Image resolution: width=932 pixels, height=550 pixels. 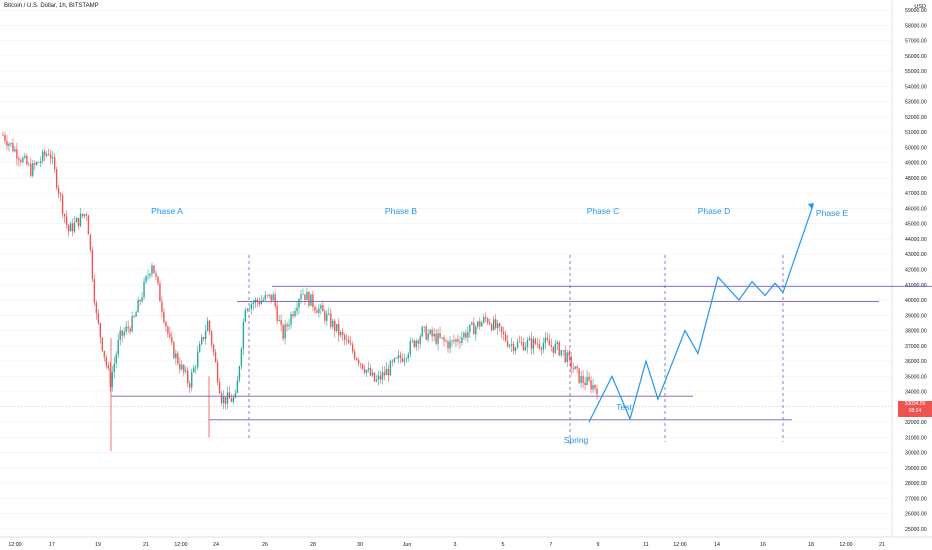 I want to click on y-tick-label: 26000.00, so click(x=916, y=515).